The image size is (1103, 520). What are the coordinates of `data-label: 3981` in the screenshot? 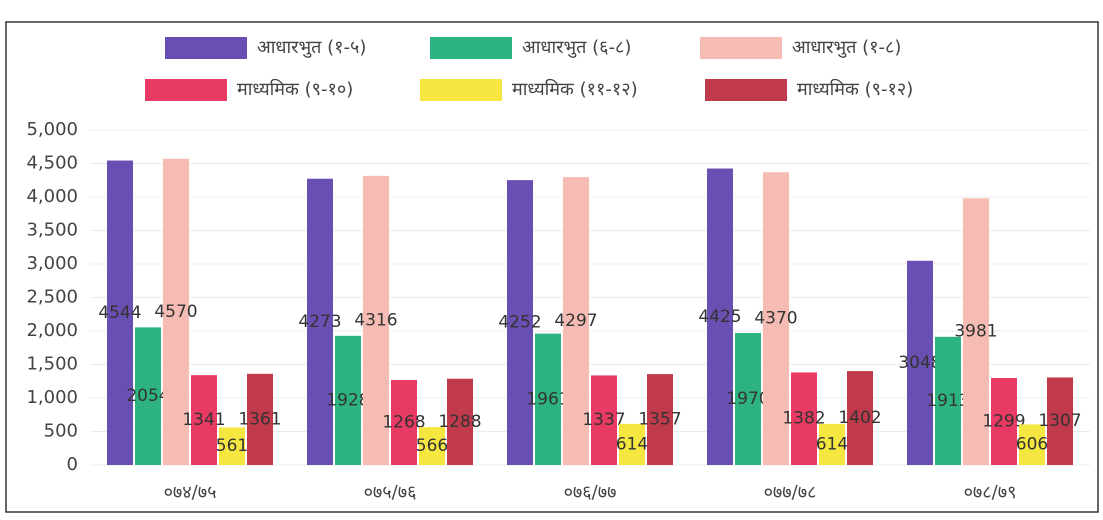 It's located at (975, 332).